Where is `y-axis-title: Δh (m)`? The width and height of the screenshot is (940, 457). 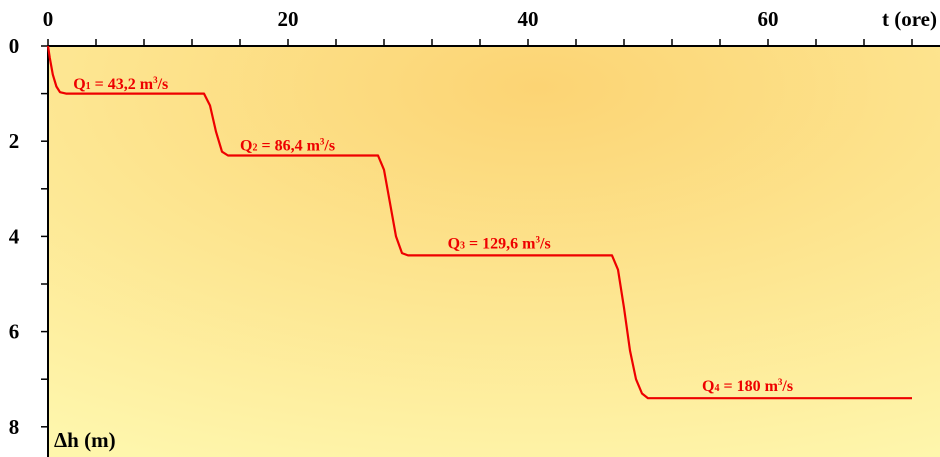 y-axis-title: Δh (m) is located at coordinates (85, 440).